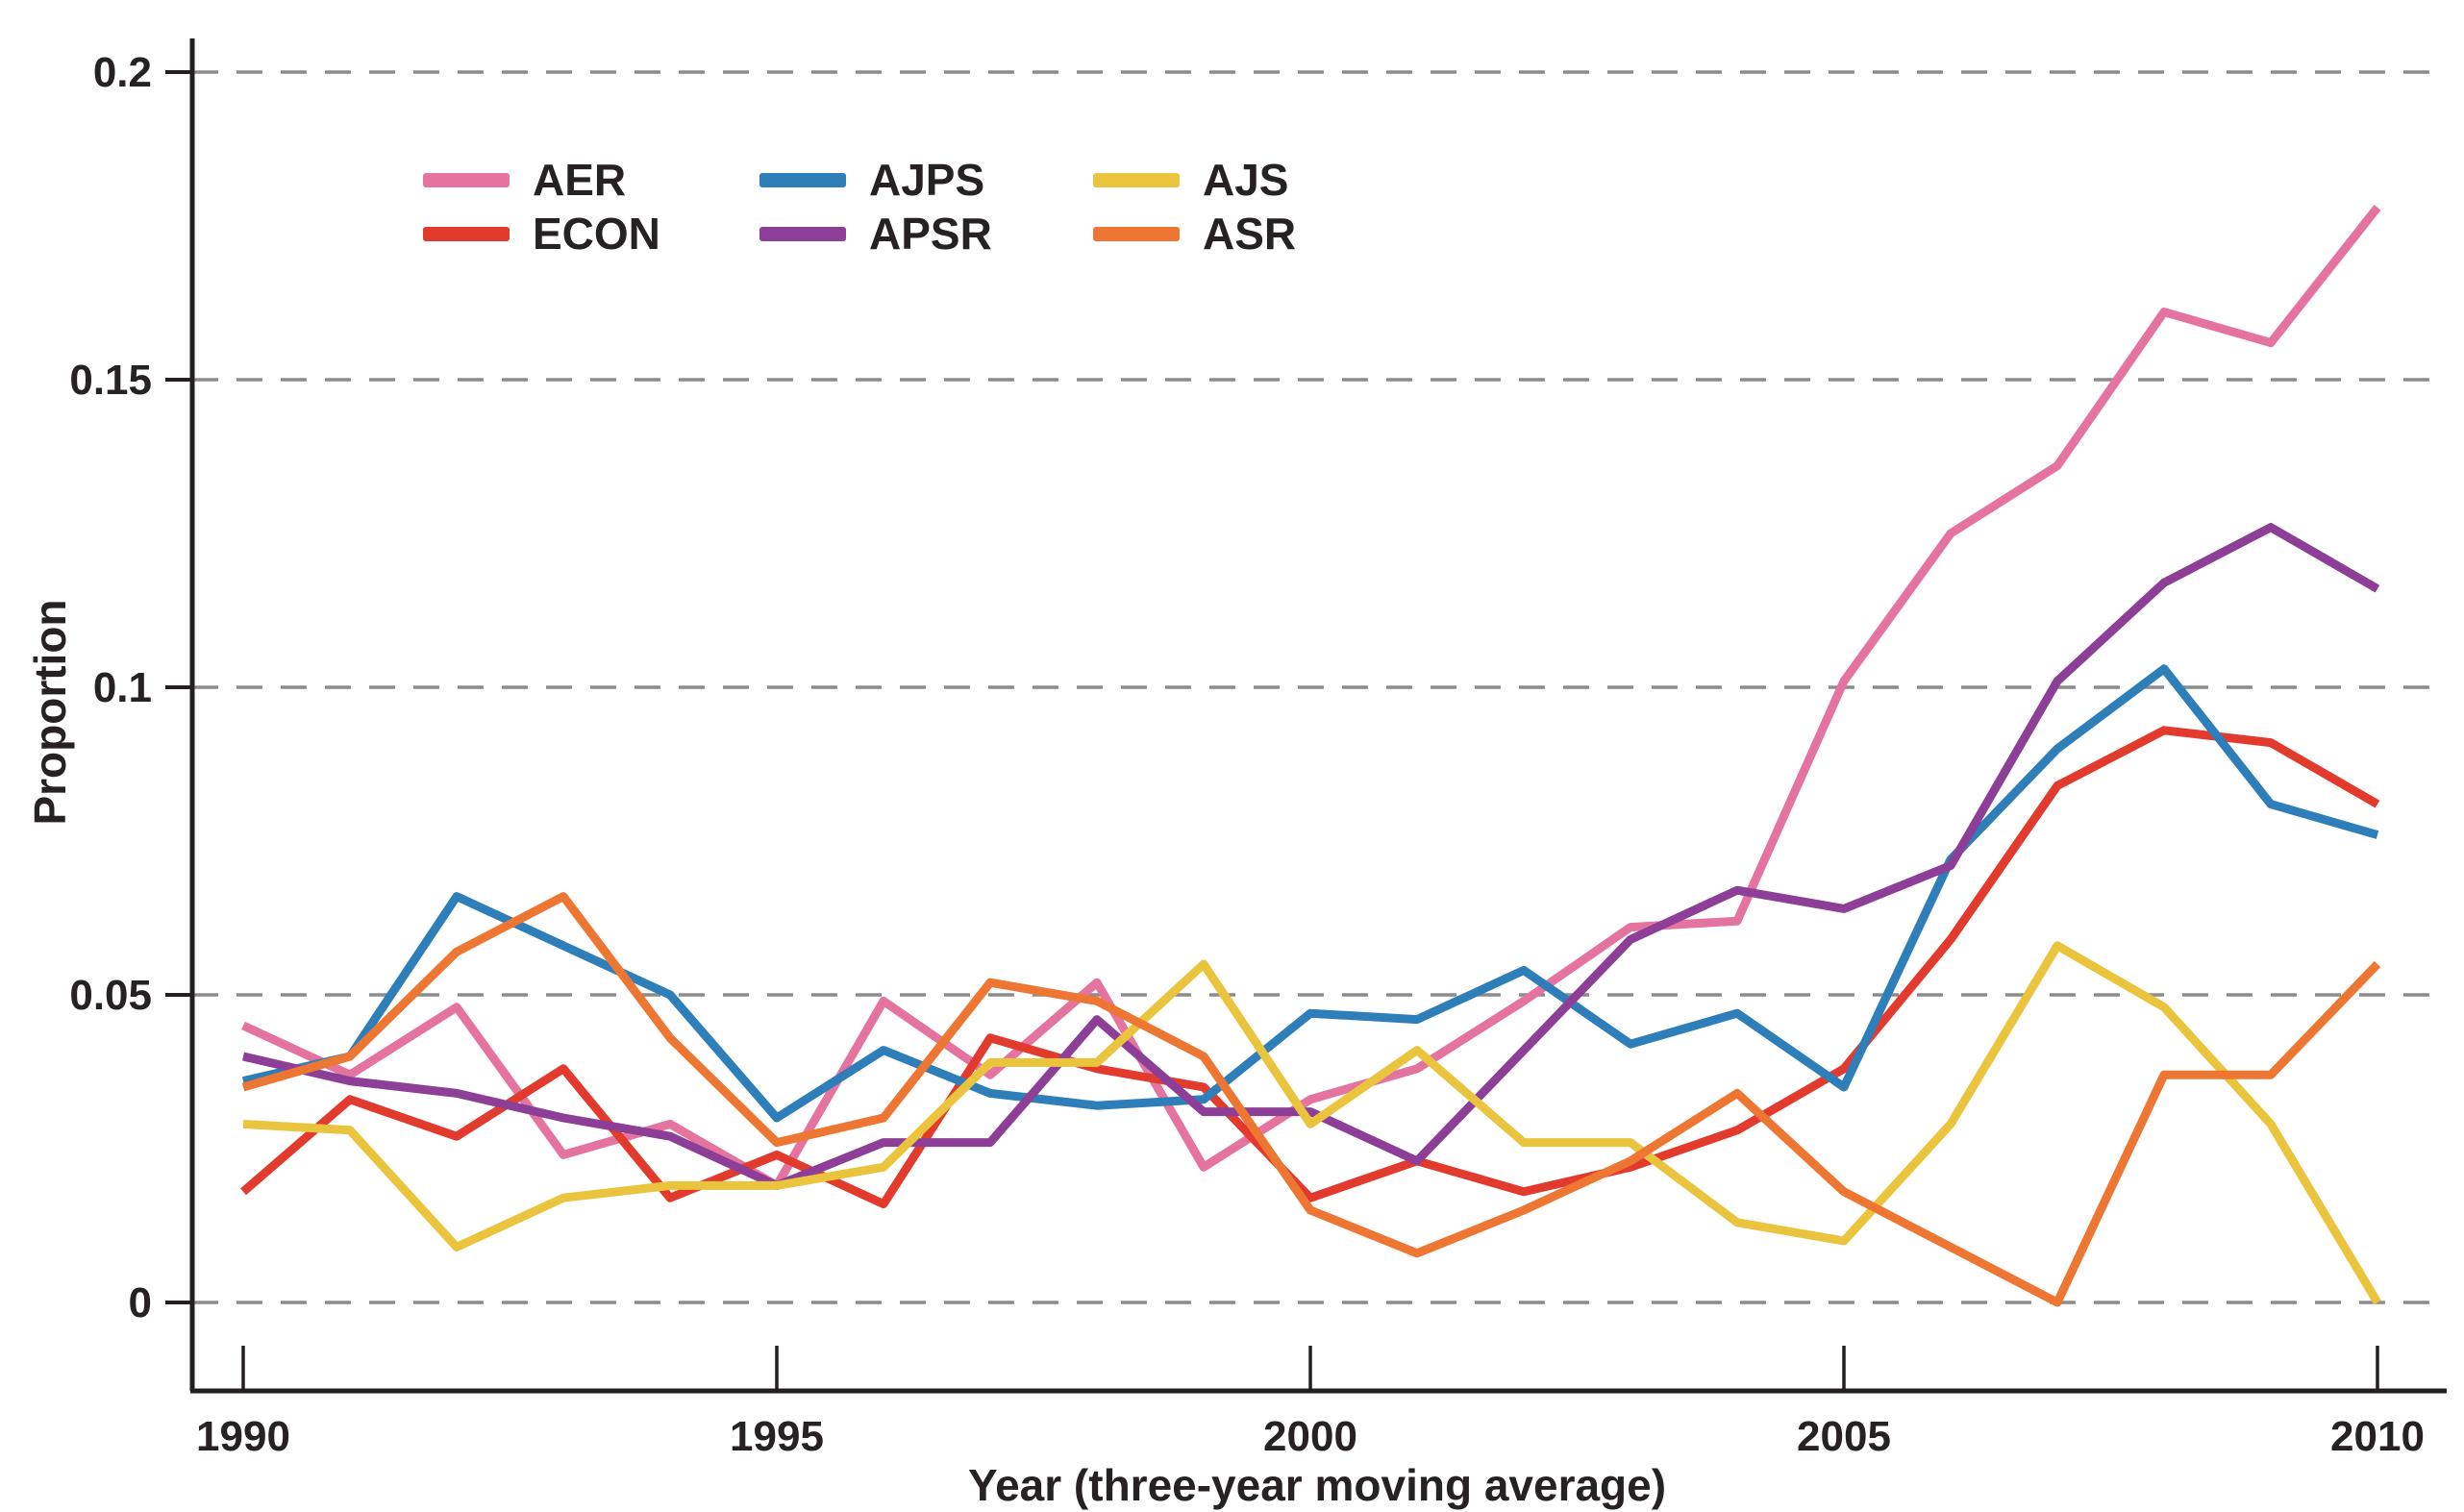 The image size is (2464, 1512). Describe the element at coordinates (140, 1302) in the screenshot. I see `y-tick-label: 0` at that location.